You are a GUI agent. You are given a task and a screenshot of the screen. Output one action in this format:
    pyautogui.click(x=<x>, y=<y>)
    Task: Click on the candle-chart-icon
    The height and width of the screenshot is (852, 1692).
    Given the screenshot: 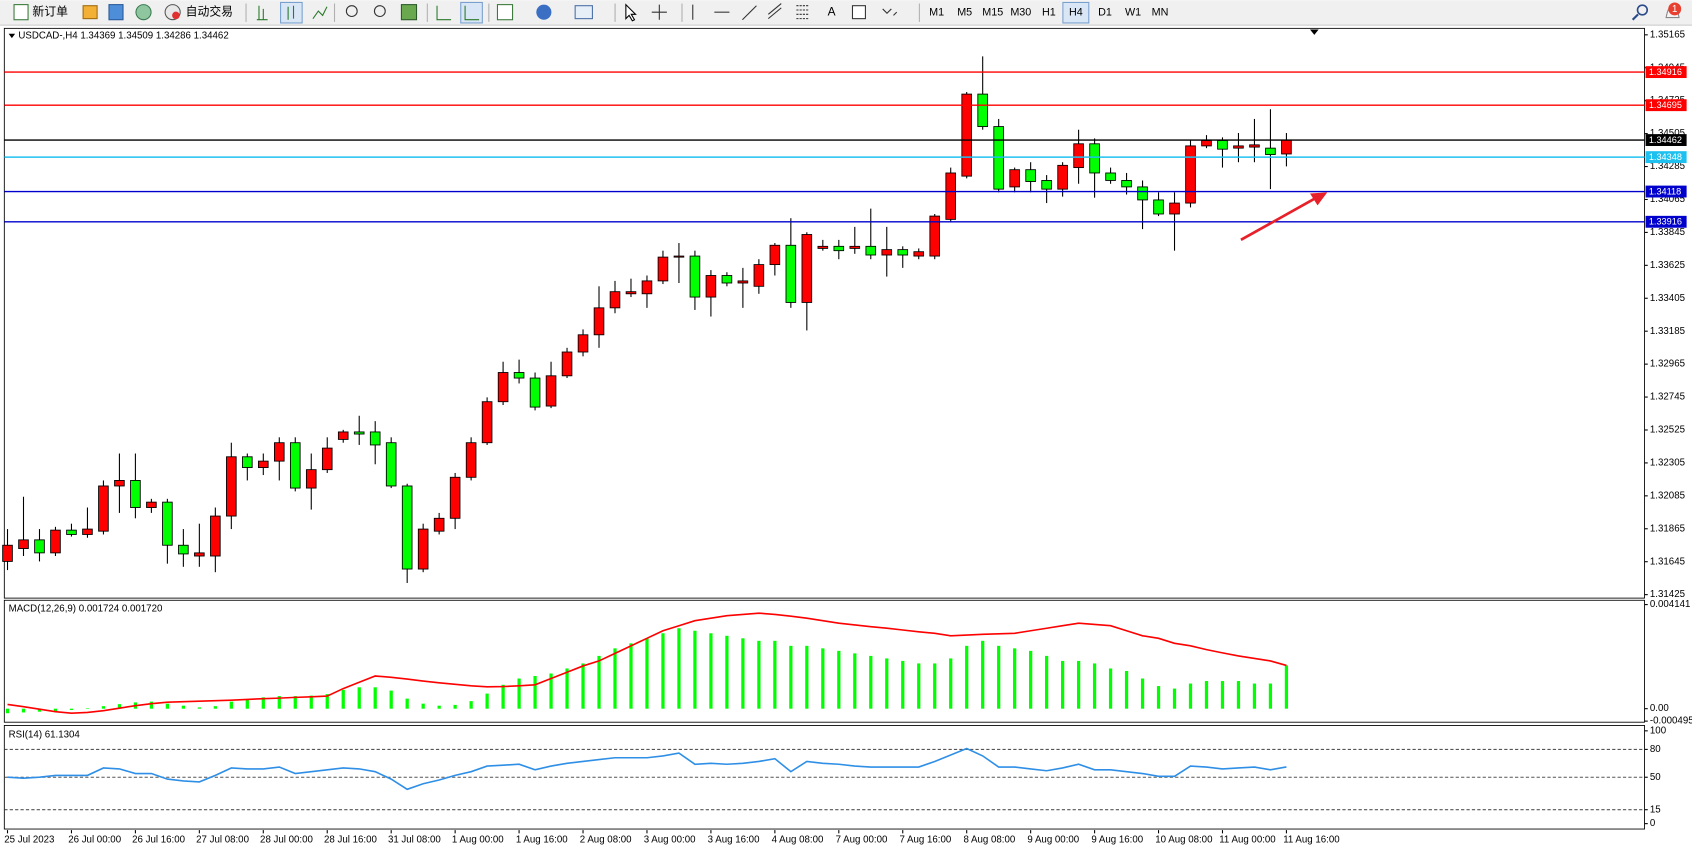 What is the action you would take?
    pyautogui.click(x=291, y=12)
    